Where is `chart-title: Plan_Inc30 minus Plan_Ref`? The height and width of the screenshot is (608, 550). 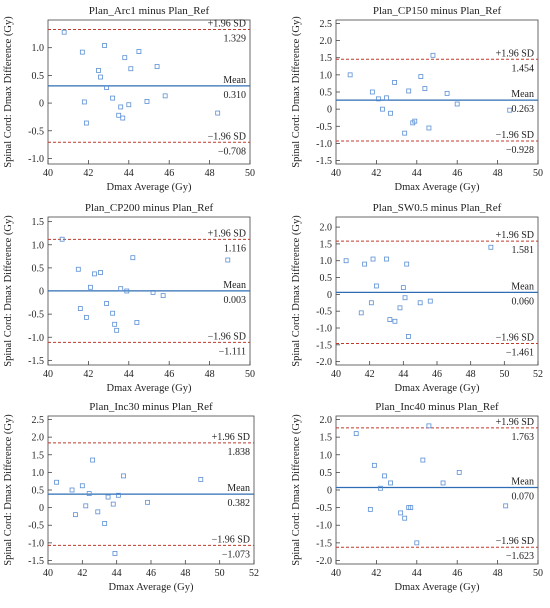 chart-title: Plan_Inc30 minus Plan_Ref is located at coordinates (151, 407).